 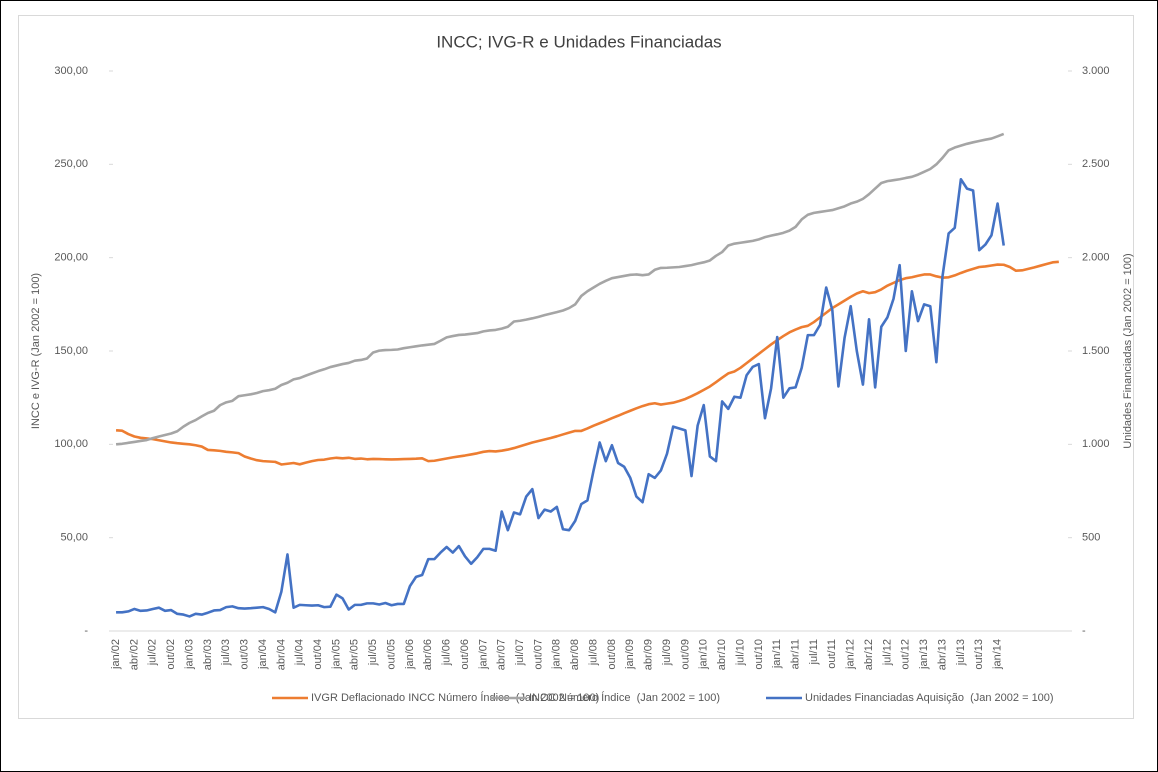 I want to click on x-tick-label: out/02, so click(x=171, y=654).